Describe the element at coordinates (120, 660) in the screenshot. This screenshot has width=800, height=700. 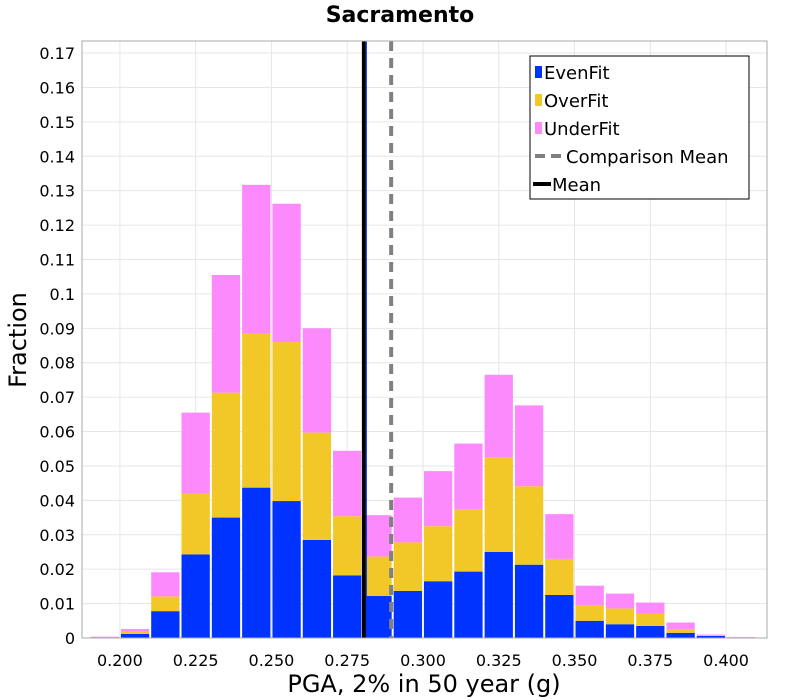
I see `x-tick-label: 0.200` at that location.